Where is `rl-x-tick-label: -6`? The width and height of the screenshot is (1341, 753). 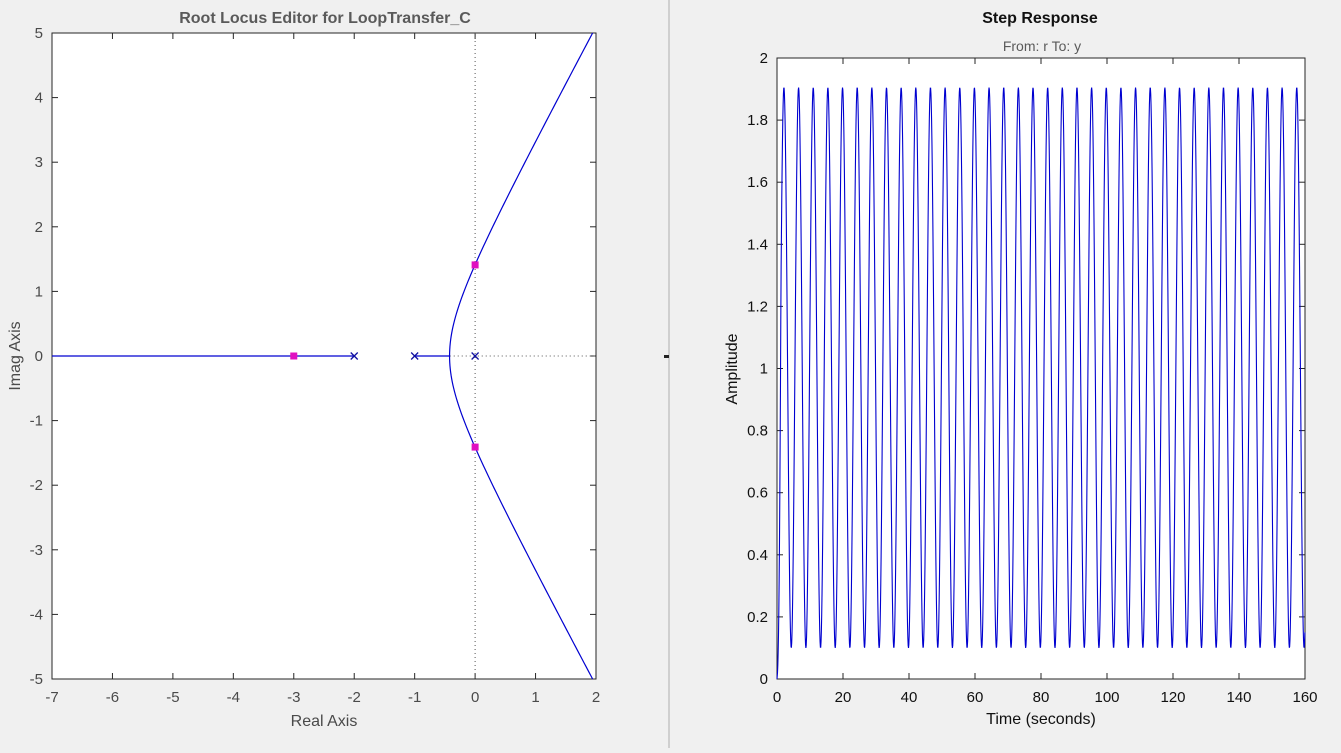 rl-x-tick-label: -6 is located at coordinates (112, 697).